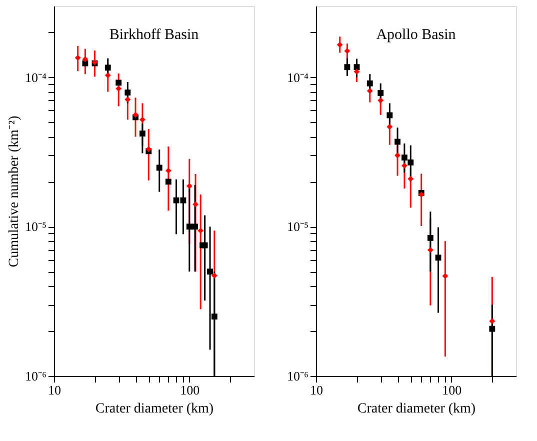 Image resolution: width=537 pixels, height=441 pixels. I want to click on text: Apollo Basin, so click(416, 35).